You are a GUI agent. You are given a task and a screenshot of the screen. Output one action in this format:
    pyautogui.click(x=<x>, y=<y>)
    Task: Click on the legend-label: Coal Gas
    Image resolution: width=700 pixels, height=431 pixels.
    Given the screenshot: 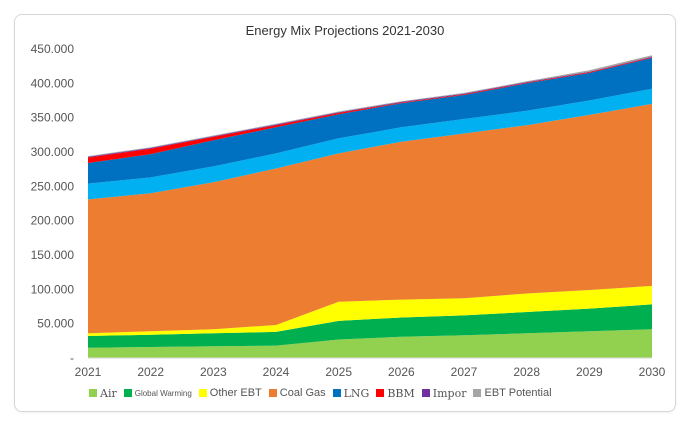 What is the action you would take?
    pyautogui.click(x=302, y=393)
    